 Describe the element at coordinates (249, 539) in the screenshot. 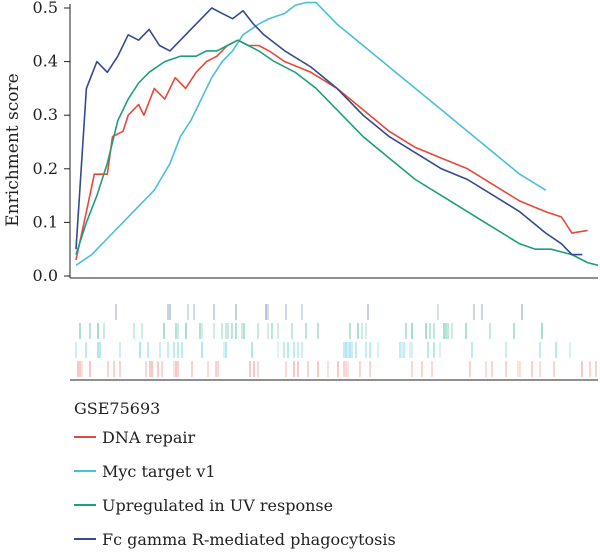

I see `legend-label: Fc gamma R-mediated phagocytosis` at that location.